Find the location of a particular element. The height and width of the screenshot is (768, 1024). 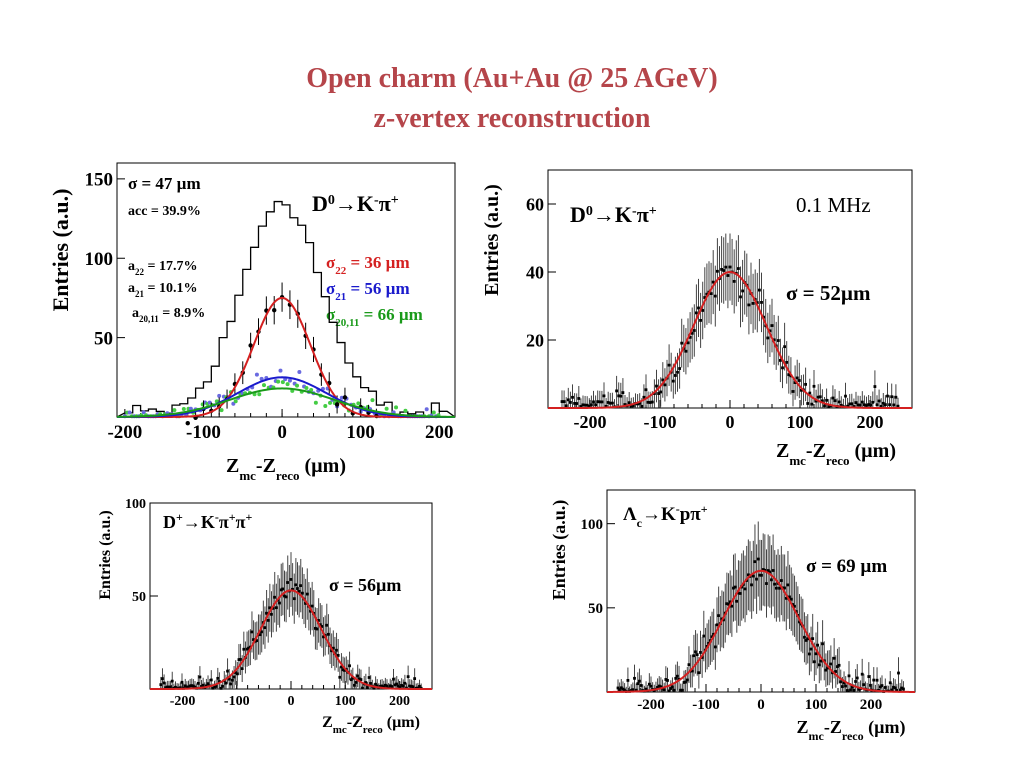

p3-channel-label: D+→K-π+π+ is located at coordinates (207, 521).